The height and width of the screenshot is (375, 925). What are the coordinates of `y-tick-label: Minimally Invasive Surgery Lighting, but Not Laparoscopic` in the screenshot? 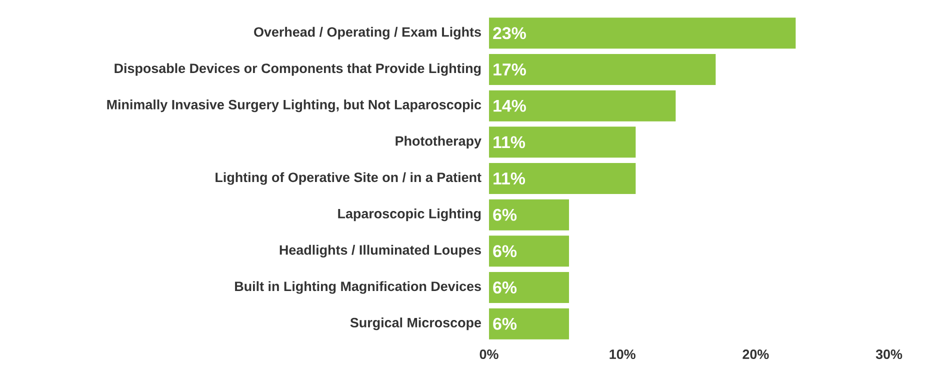 It's located at (294, 106).